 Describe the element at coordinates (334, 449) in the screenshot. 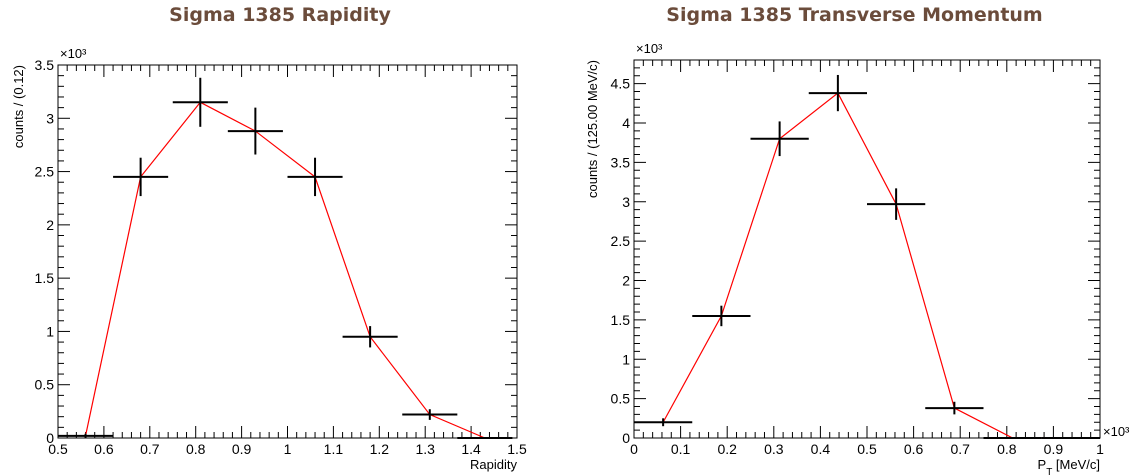

I see `x-tick-label: 1.1` at that location.